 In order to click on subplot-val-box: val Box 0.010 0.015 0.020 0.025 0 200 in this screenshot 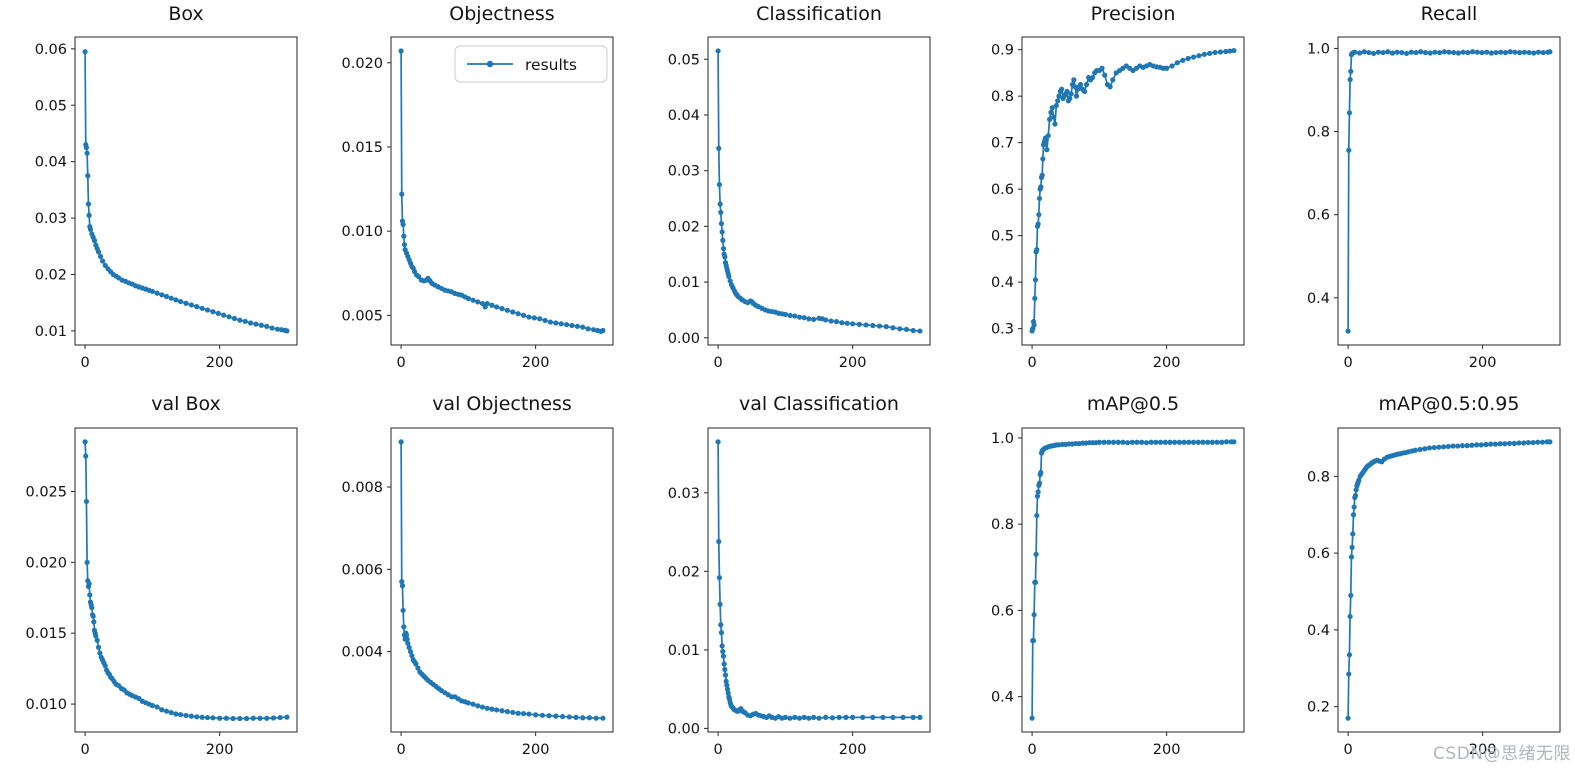, I will do `click(160, 577)`.